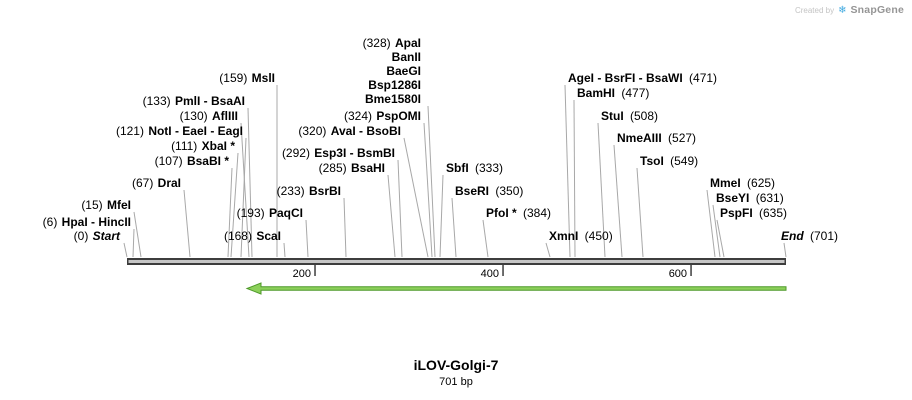 This screenshot has width=912, height=400. I want to click on feature-arrow, so click(516, 288).